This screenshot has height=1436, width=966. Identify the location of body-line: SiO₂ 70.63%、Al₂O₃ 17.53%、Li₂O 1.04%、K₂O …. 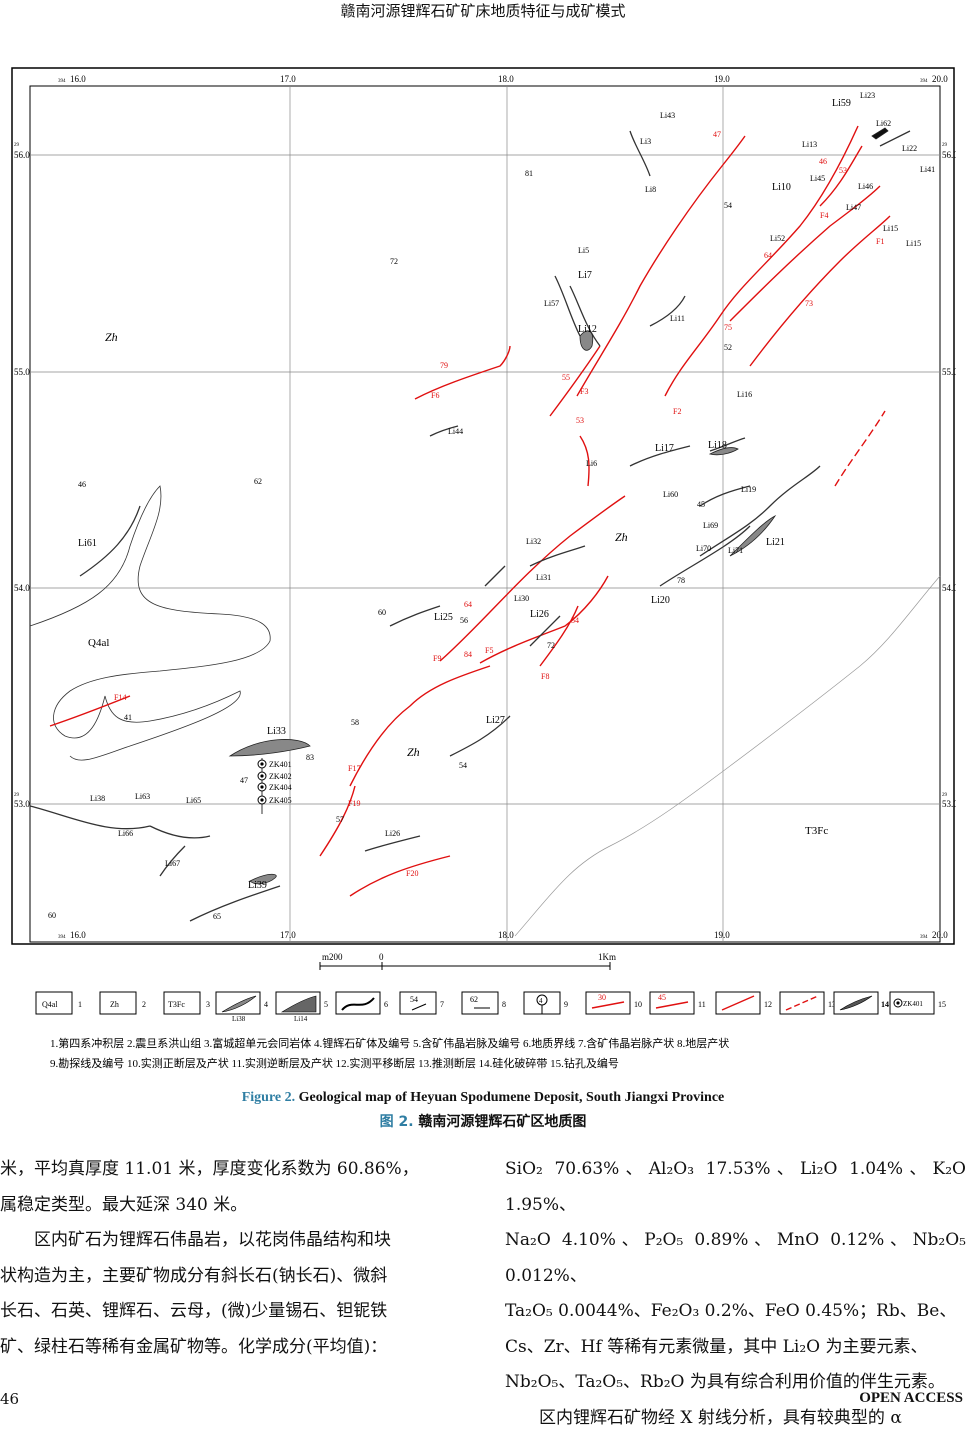
(735, 1187).